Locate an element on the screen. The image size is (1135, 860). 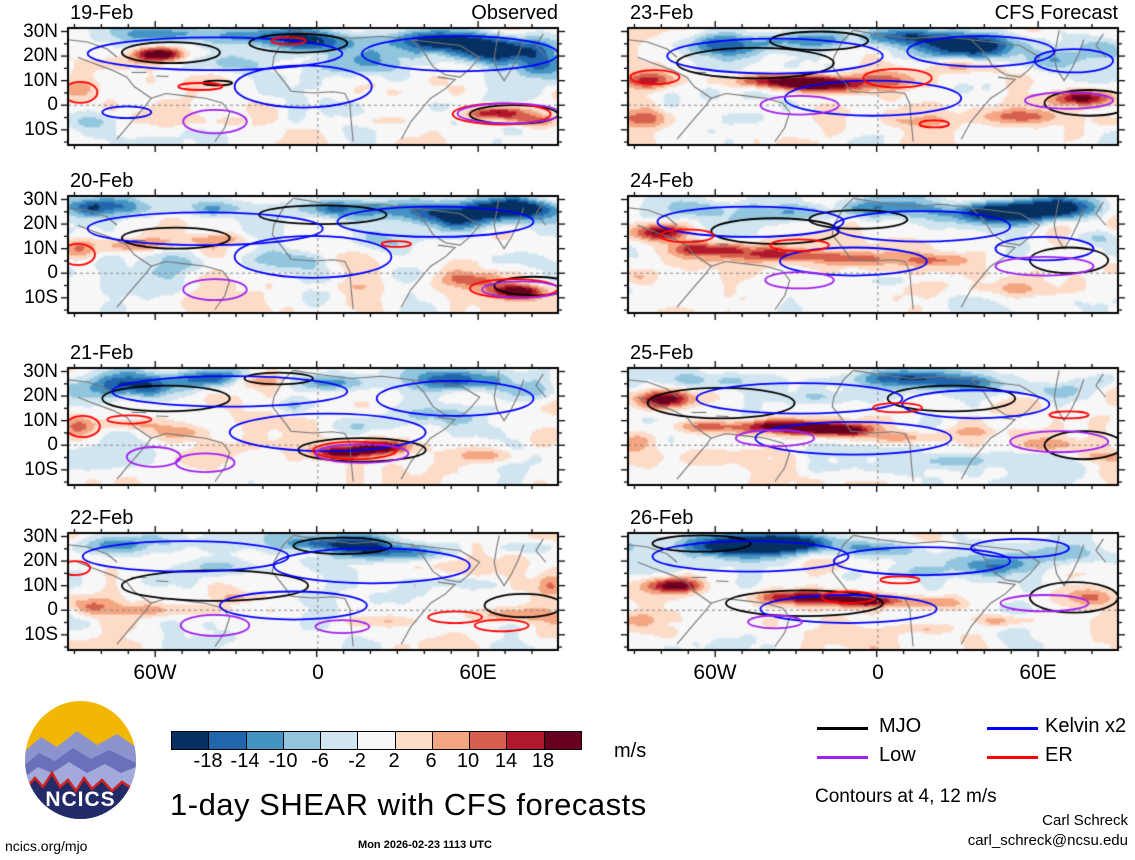
ncics-logo-text: NCICS is located at coordinates (80, 799).